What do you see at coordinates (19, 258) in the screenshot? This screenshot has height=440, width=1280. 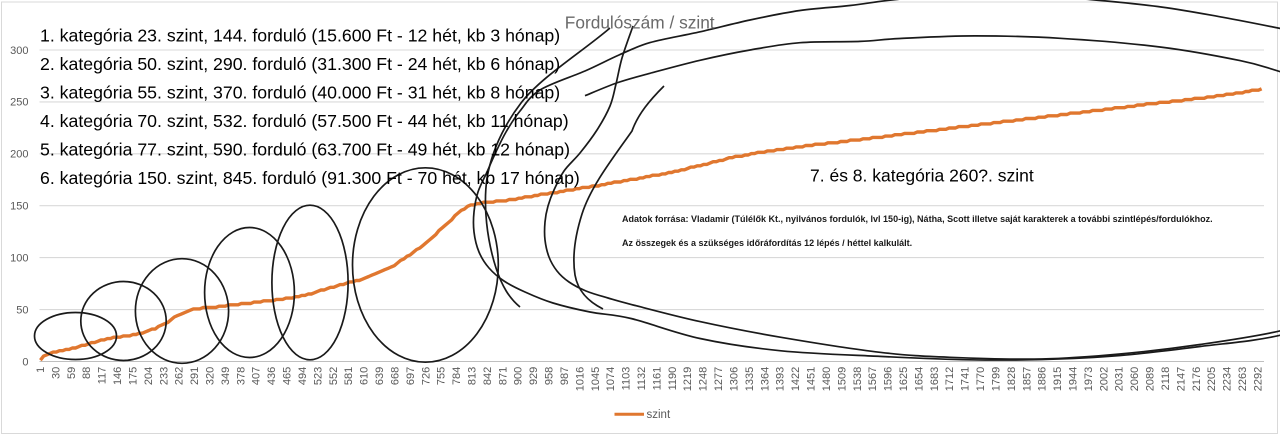 I see `svg-text: 100` at bounding box center [19, 258].